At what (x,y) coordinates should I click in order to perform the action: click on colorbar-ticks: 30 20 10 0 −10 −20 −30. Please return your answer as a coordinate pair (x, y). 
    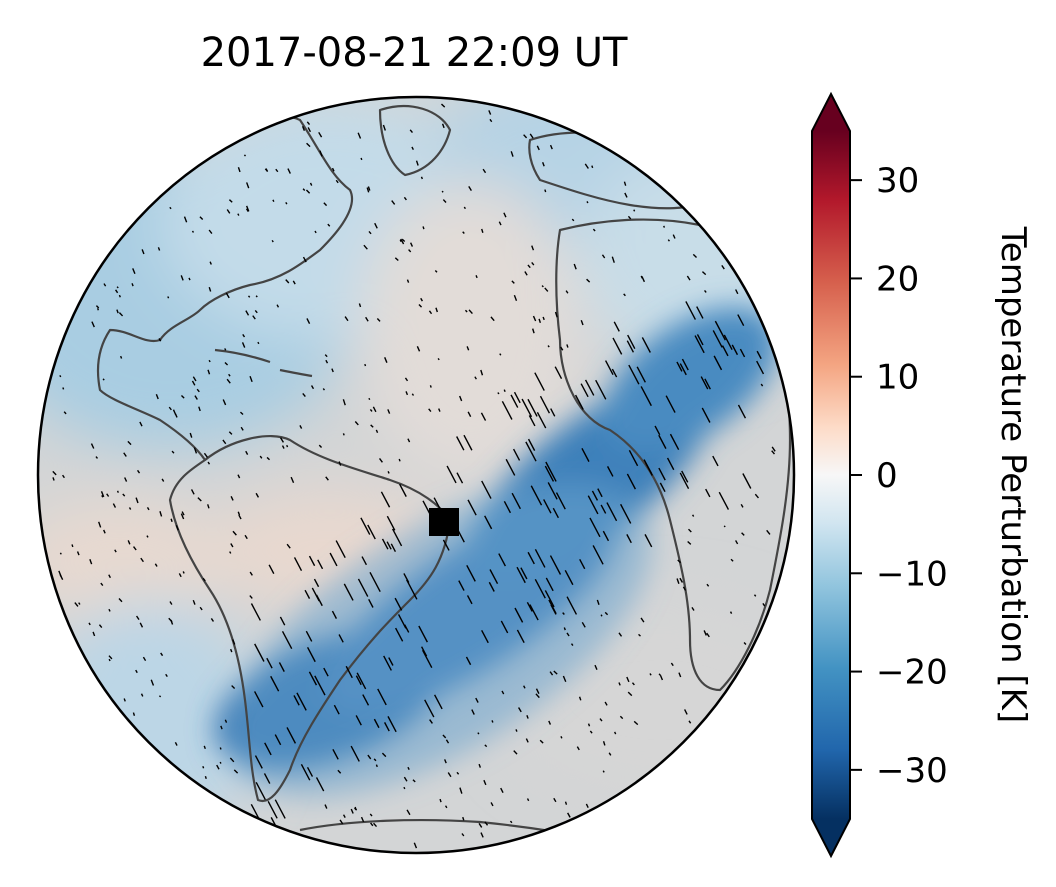
    Looking at the image, I should click on (899, 476).